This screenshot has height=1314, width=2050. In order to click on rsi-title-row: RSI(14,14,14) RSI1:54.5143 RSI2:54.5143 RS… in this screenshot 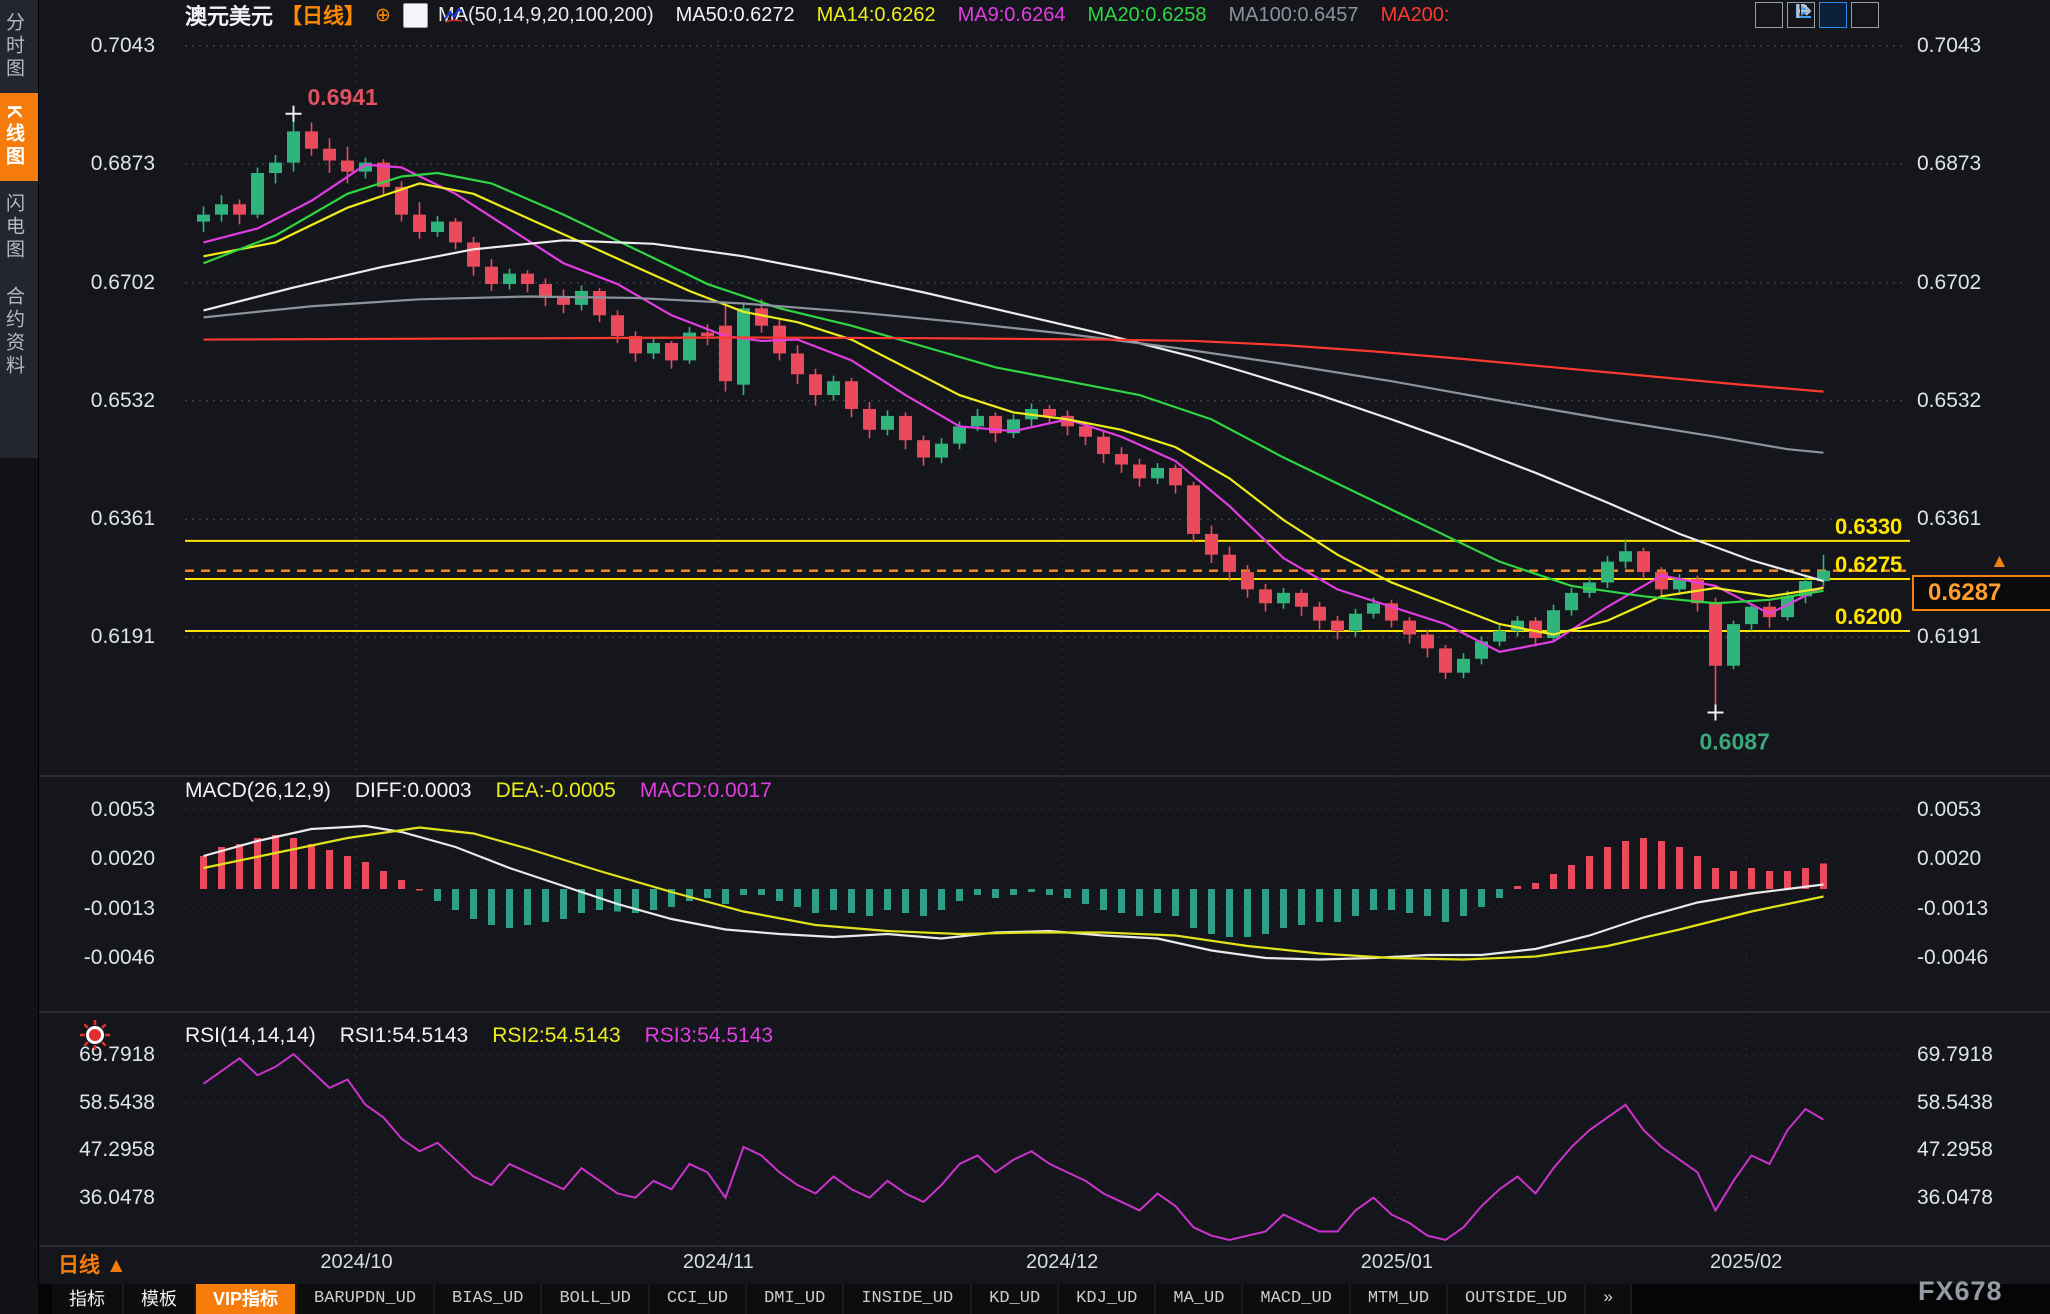, I will do `click(479, 1036)`.